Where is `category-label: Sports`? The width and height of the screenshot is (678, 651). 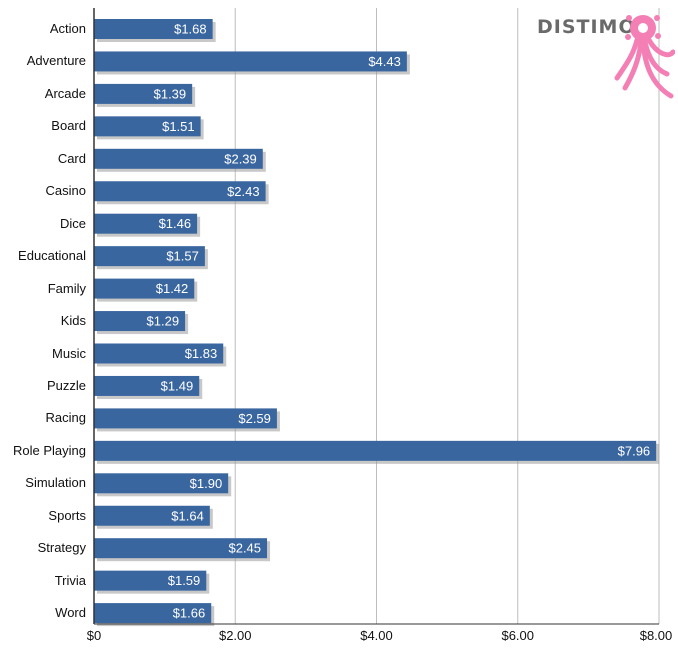
category-label: Sports is located at coordinates (67, 515).